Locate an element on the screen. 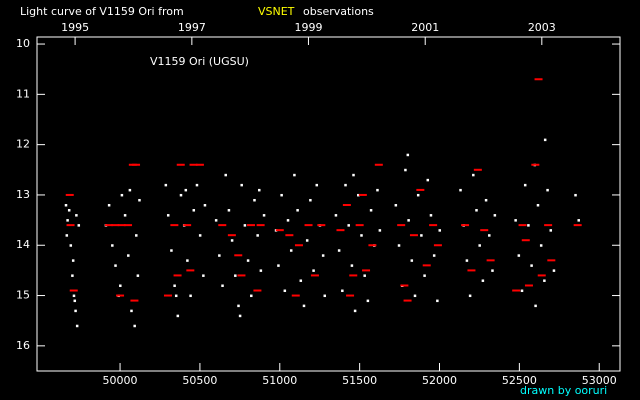 Image resolution: width=640 pixels, height=400 pixels. x-tick-label: 52000 is located at coordinates (439, 380).